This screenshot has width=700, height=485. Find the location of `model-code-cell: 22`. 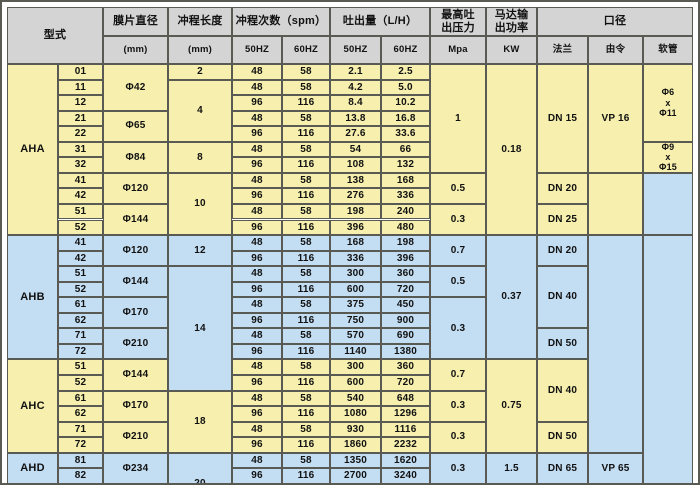

model-code-cell: 22 is located at coordinates (80, 134).